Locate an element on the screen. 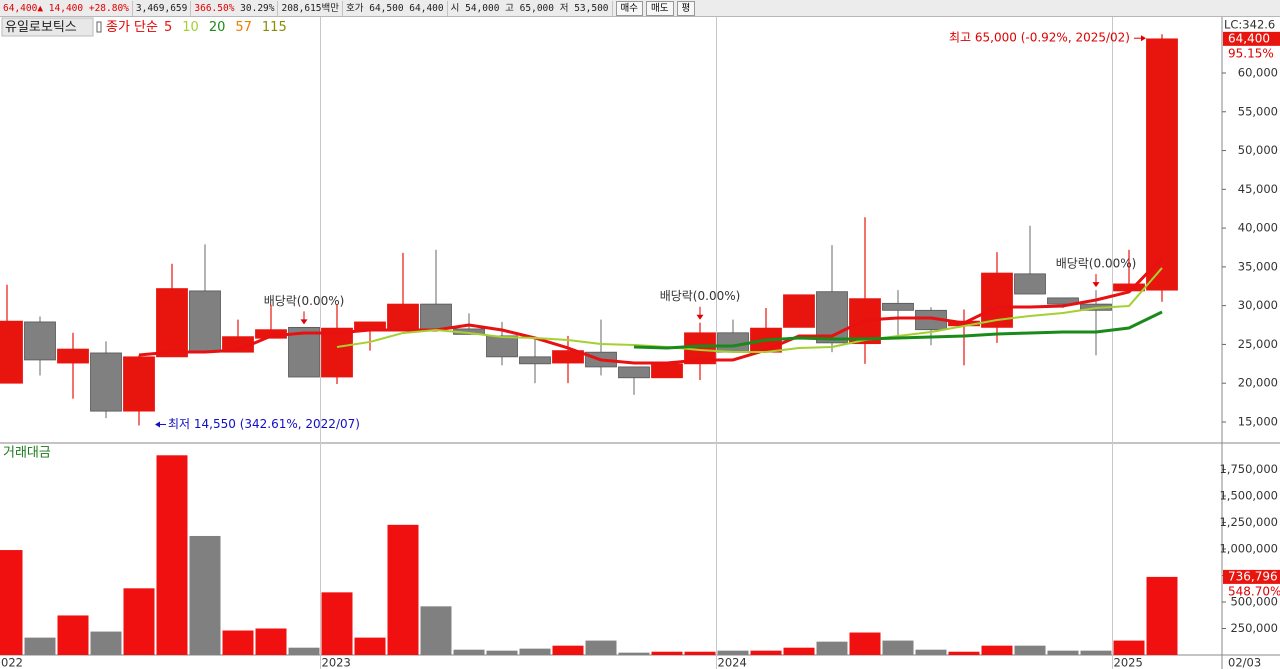 The image size is (1280, 669). chart-title: 유일로보틱스 is located at coordinates (41, 27).